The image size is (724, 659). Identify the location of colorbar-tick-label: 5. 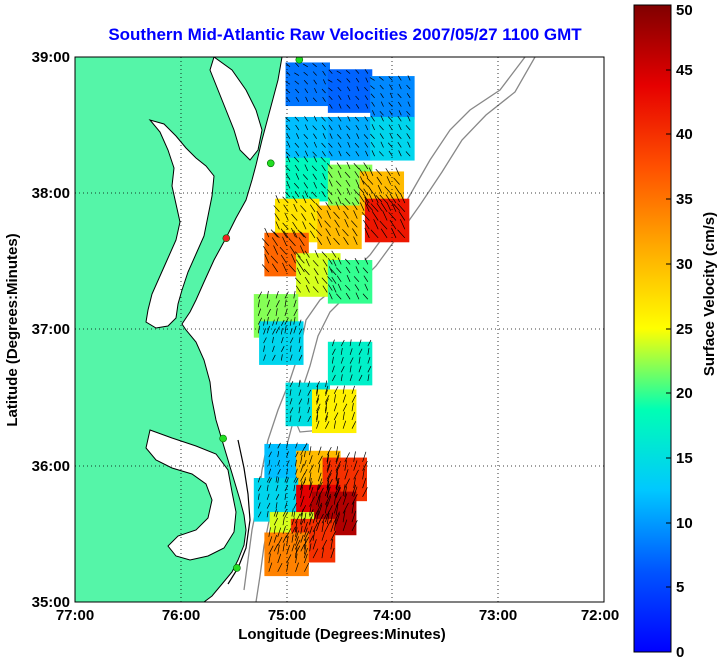
(680, 587).